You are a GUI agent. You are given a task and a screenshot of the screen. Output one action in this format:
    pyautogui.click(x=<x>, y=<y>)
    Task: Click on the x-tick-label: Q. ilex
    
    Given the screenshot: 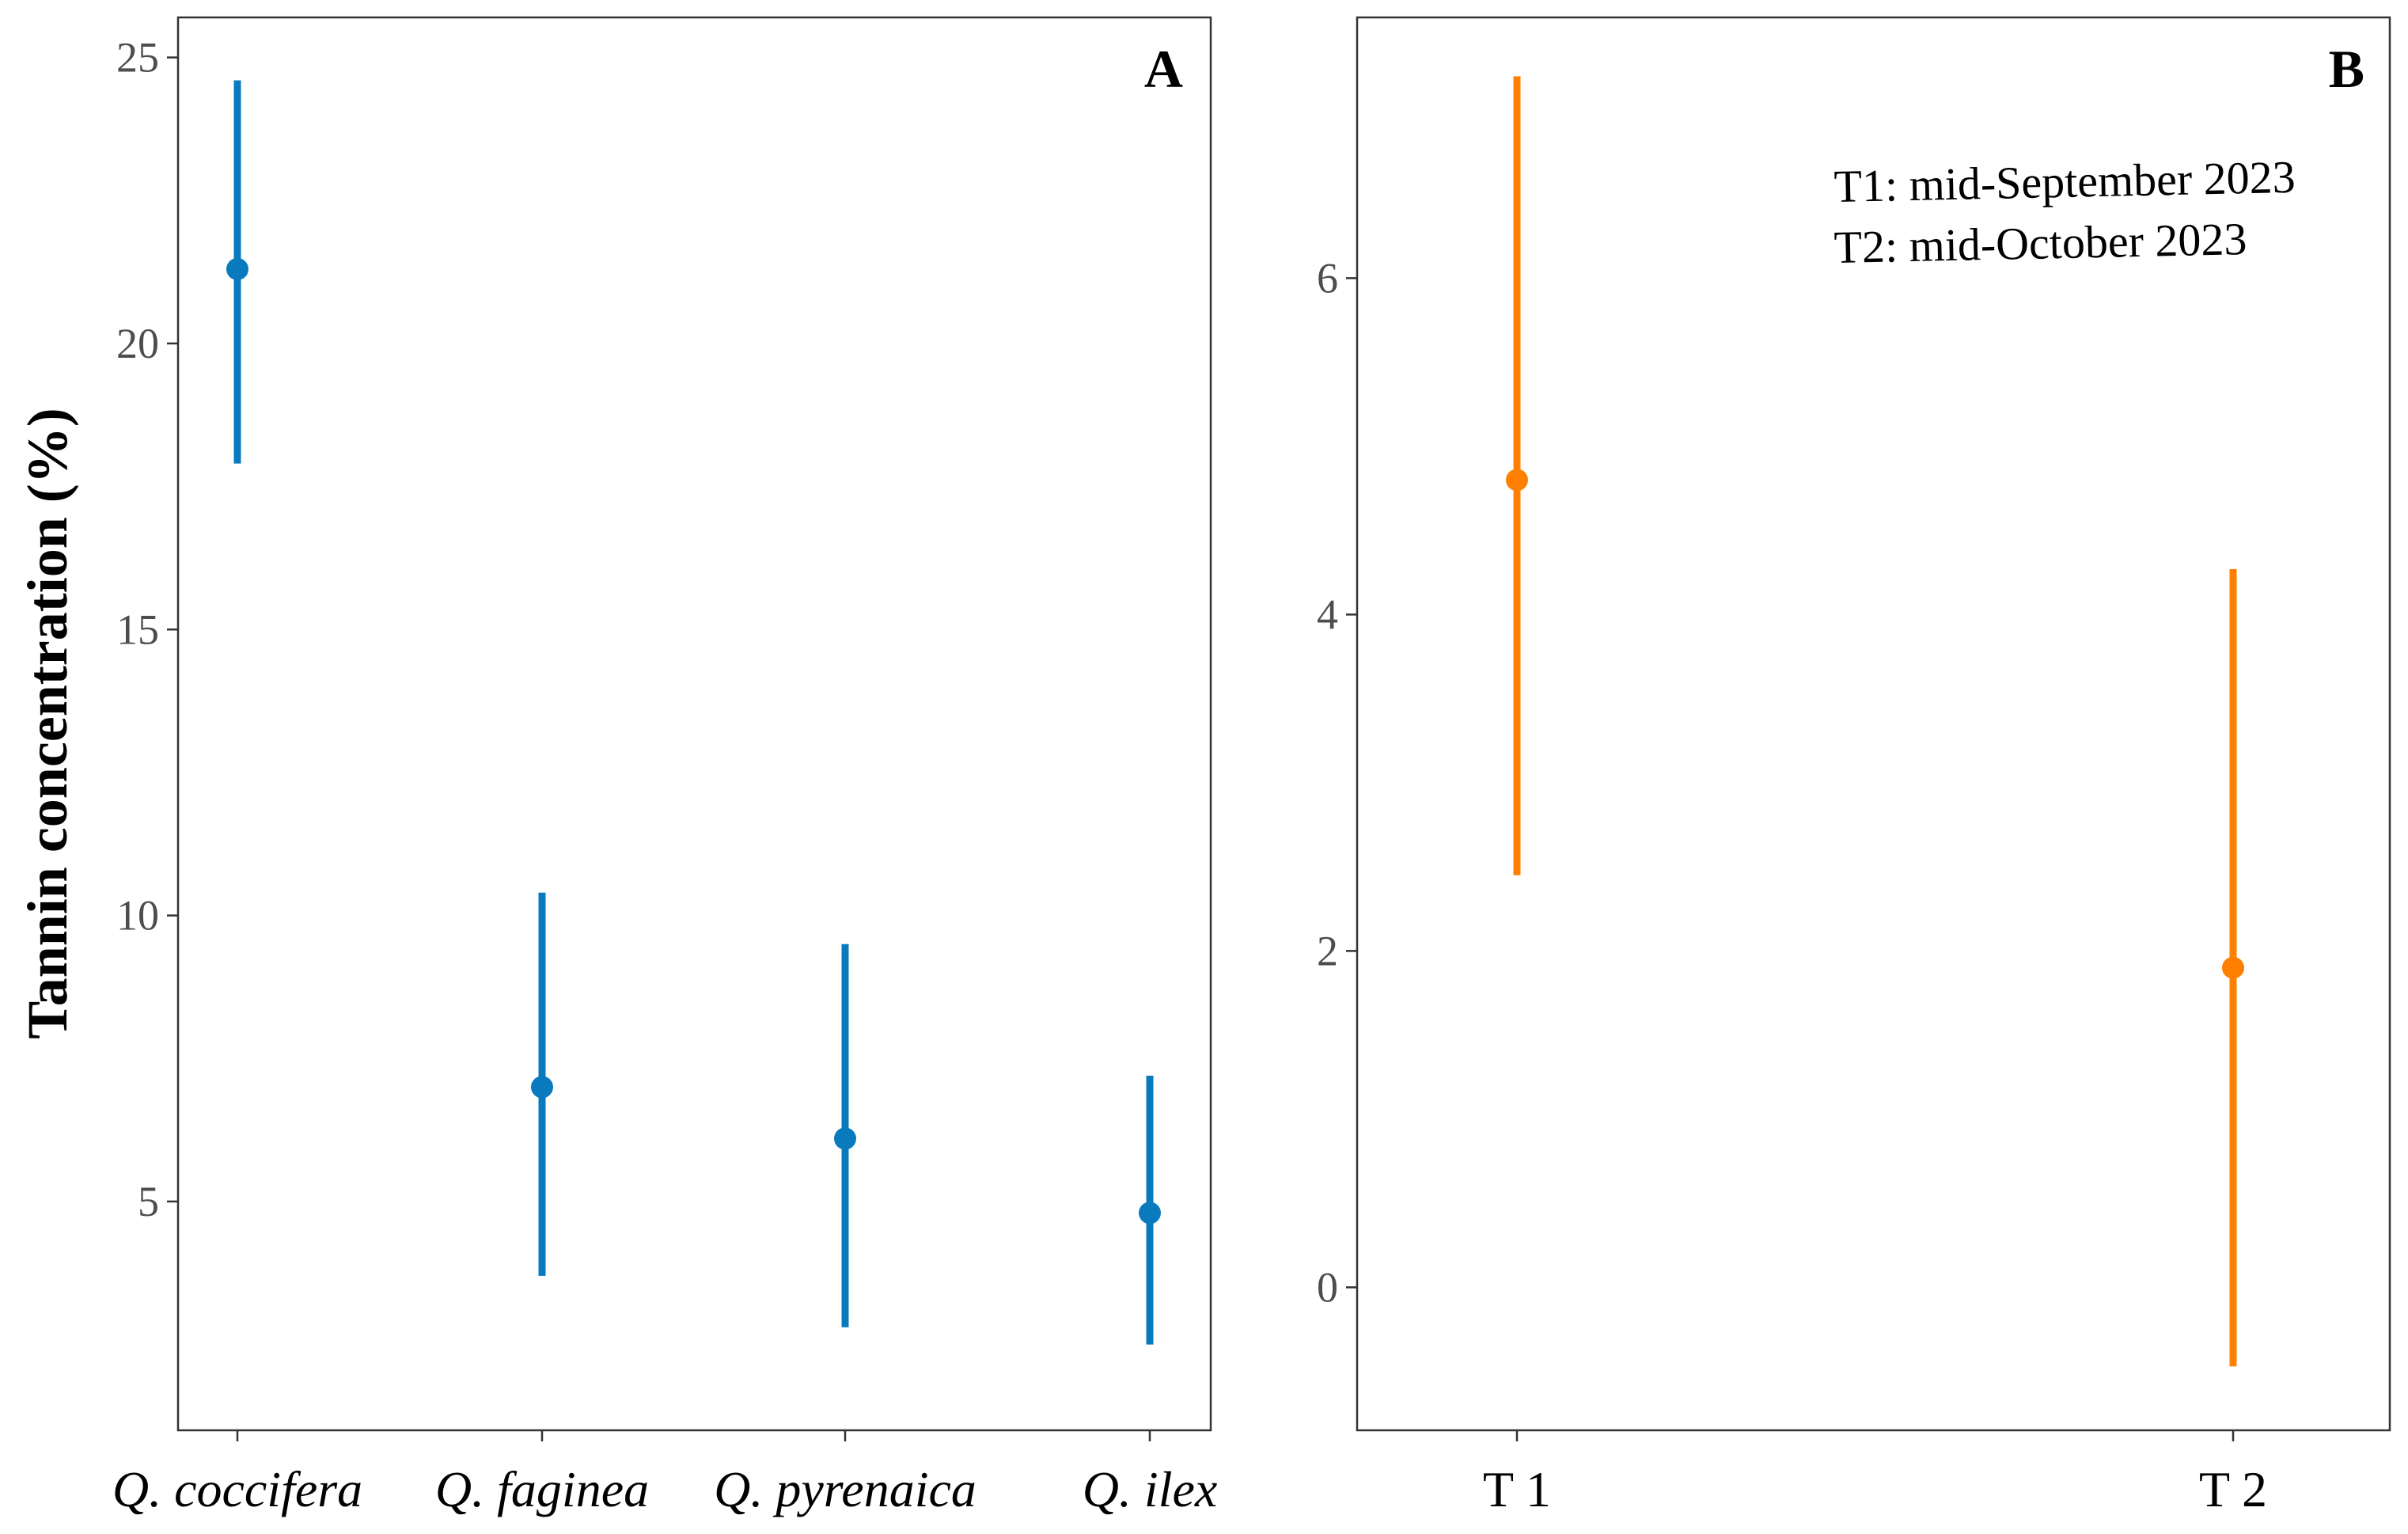 What is the action you would take?
    pyautogui.click(x=1150, y=1489)
    